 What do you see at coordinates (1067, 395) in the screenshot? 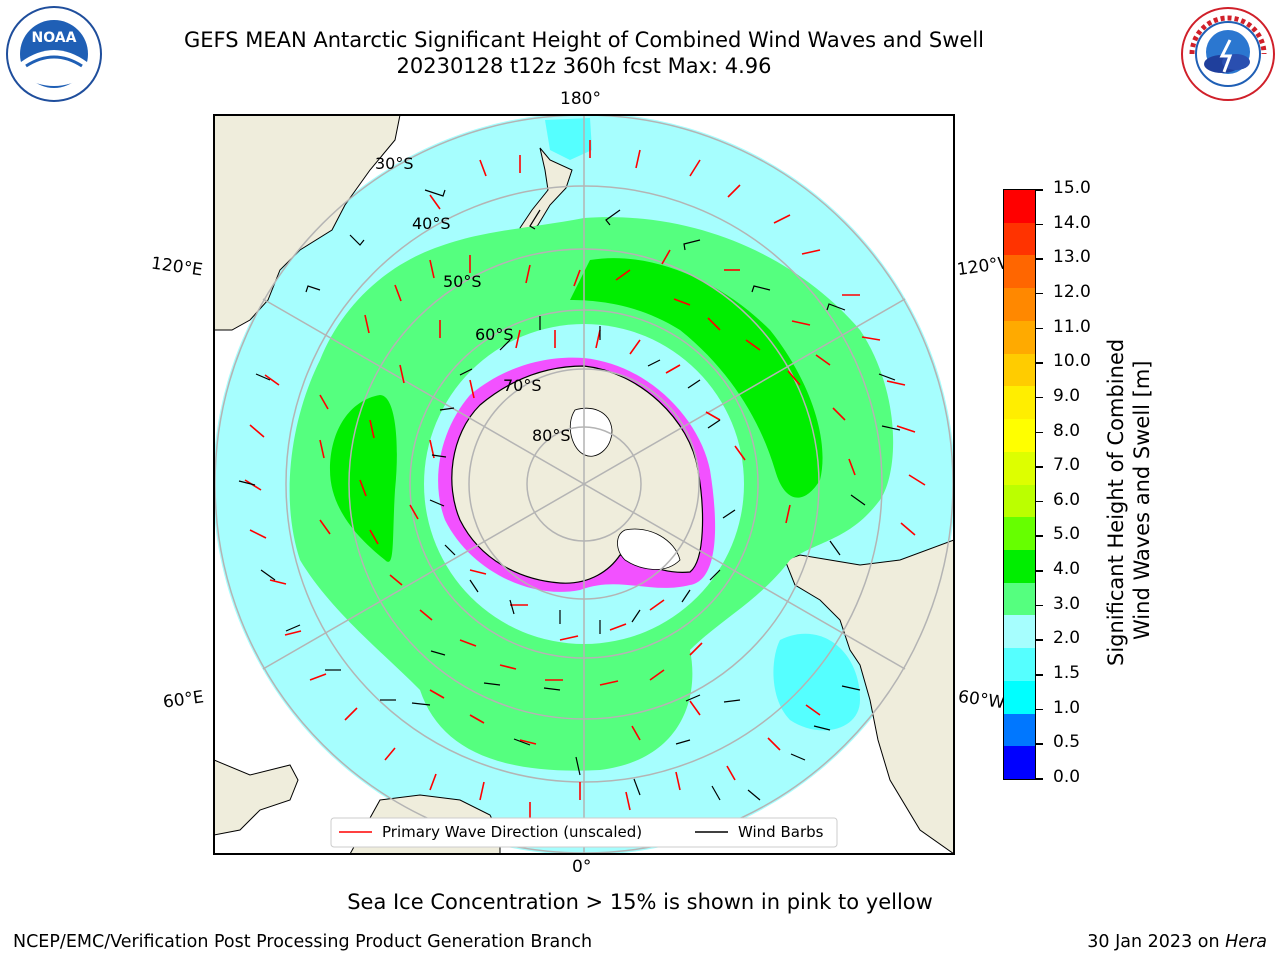
I see `colorbar-tick-label: 9.0` at bounding box center [1067, 395].